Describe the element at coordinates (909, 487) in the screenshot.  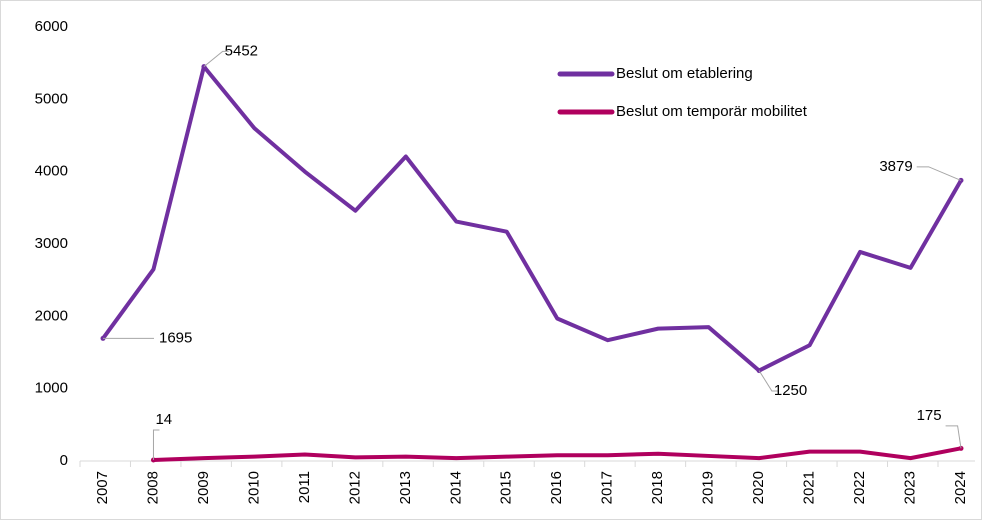
I see `x-tick-label: 2023` at that location.